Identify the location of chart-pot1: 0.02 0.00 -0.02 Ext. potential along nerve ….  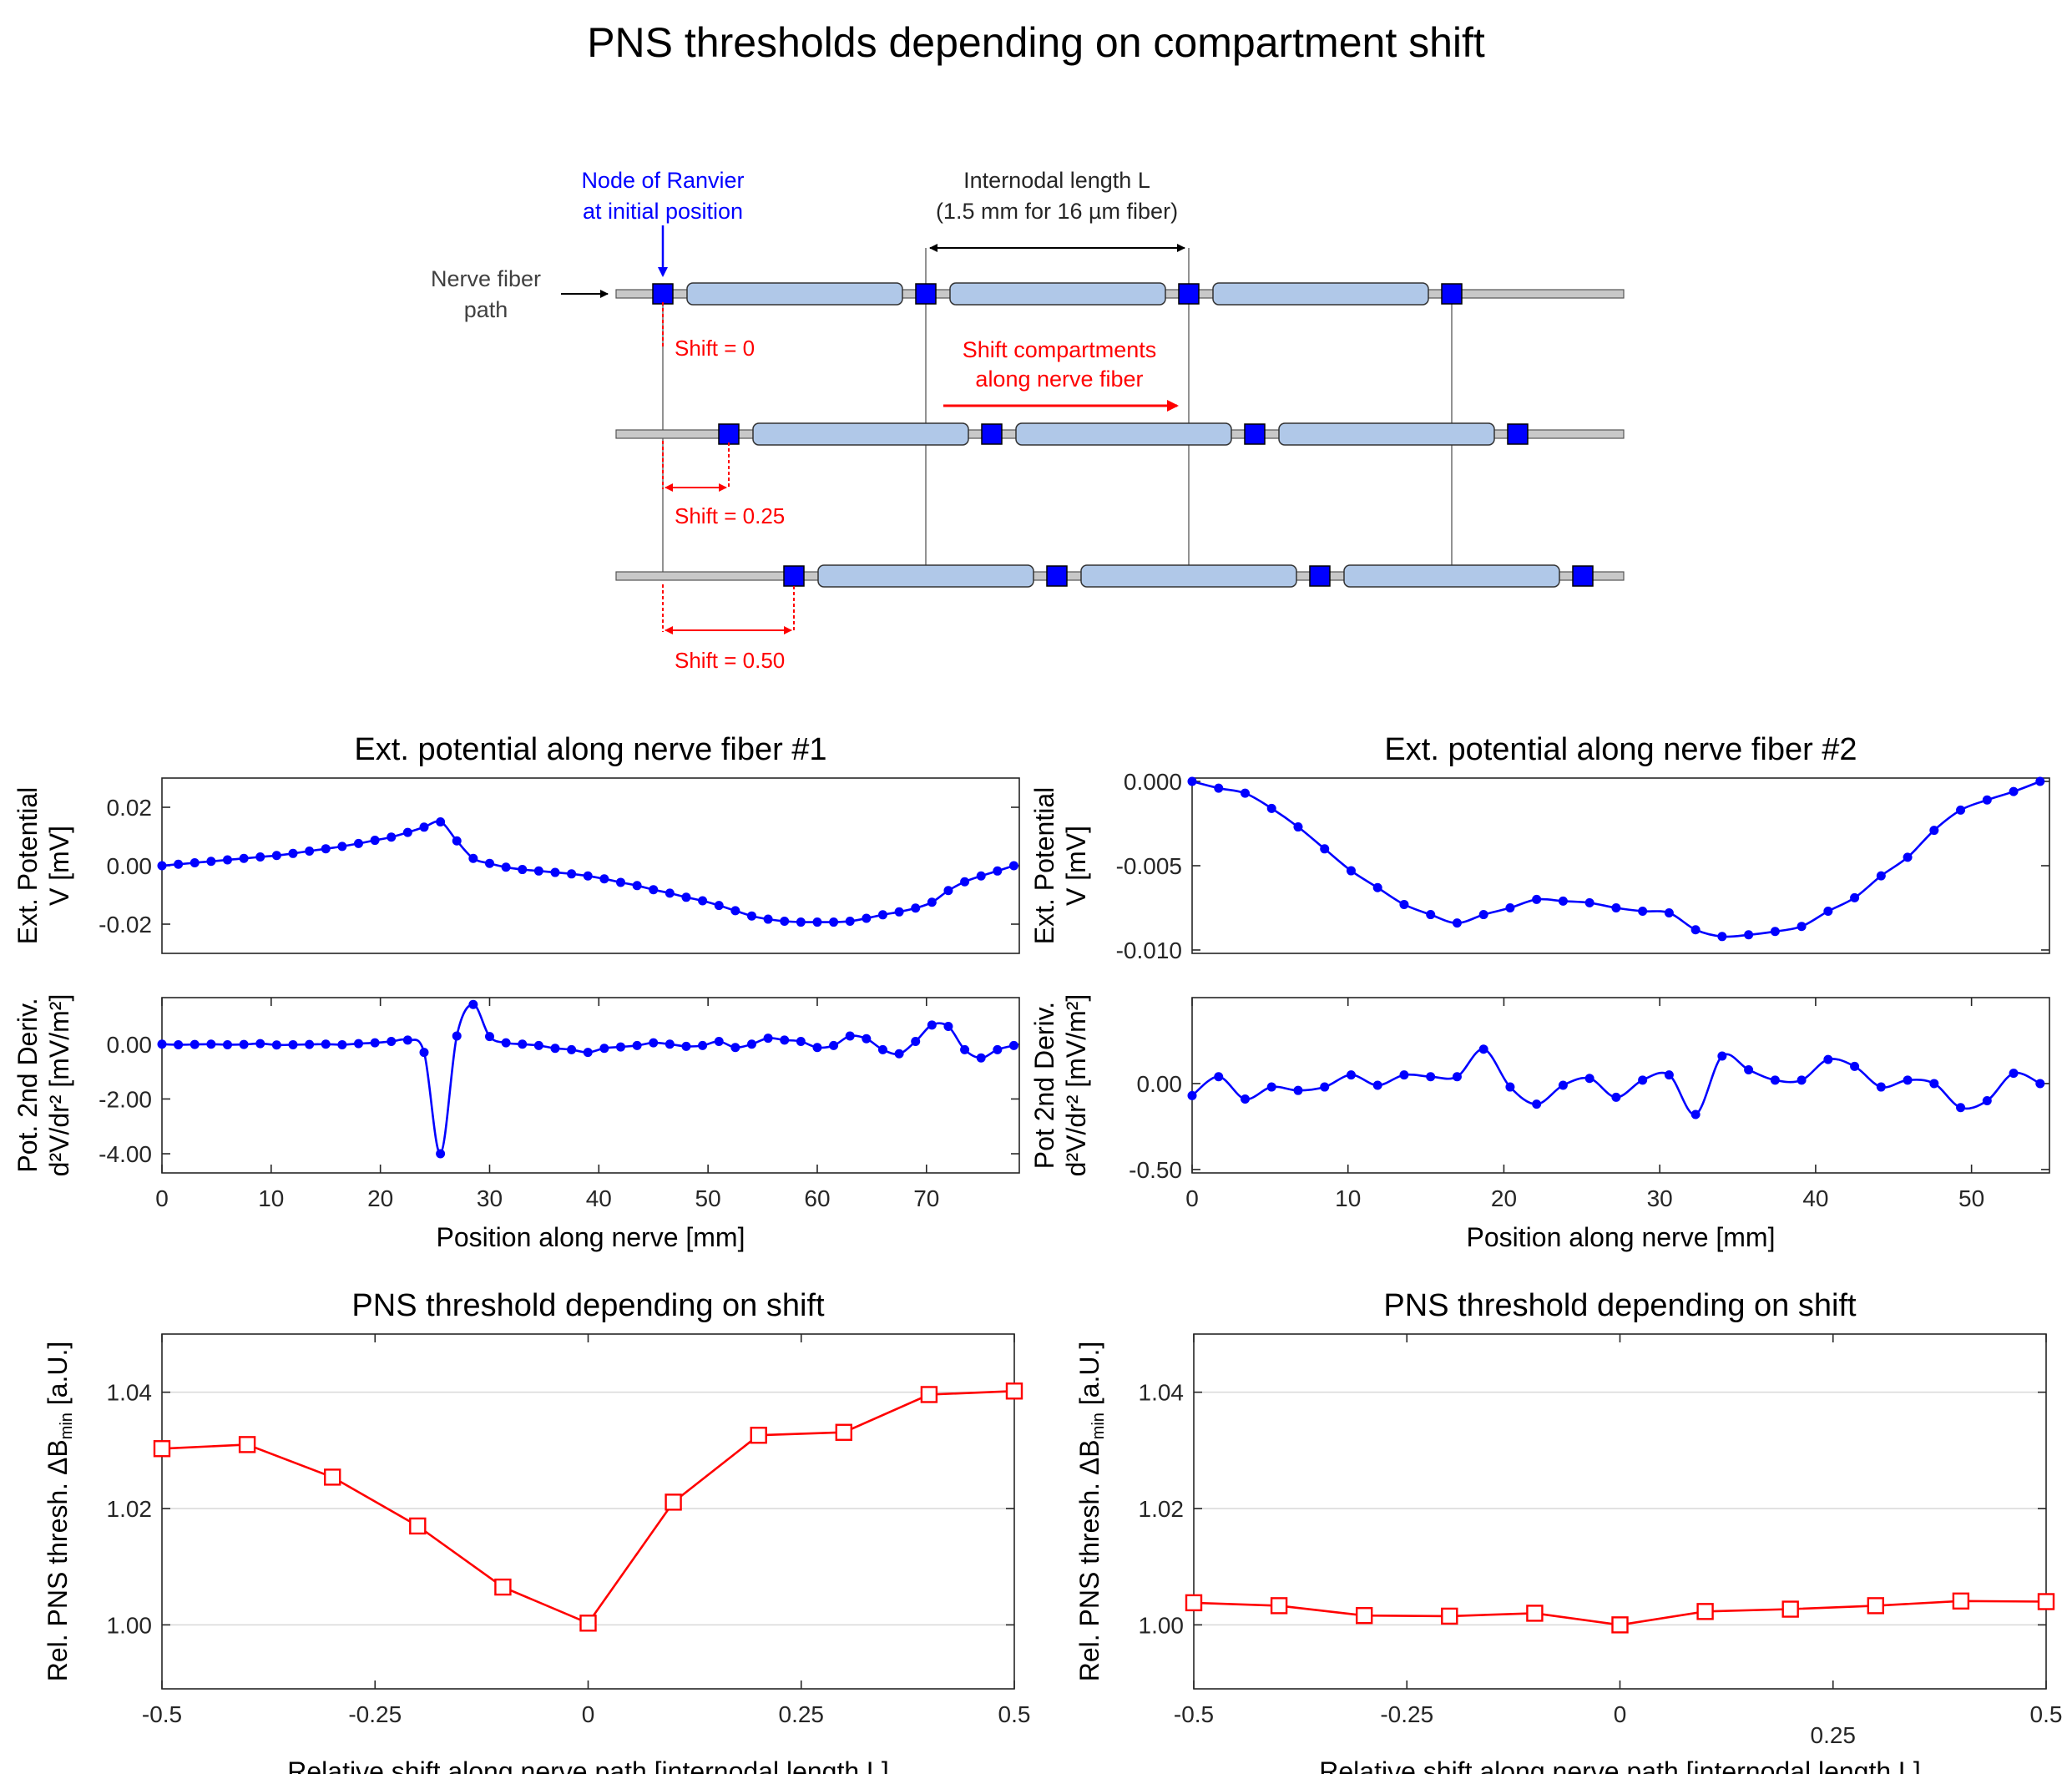
(516, 843).